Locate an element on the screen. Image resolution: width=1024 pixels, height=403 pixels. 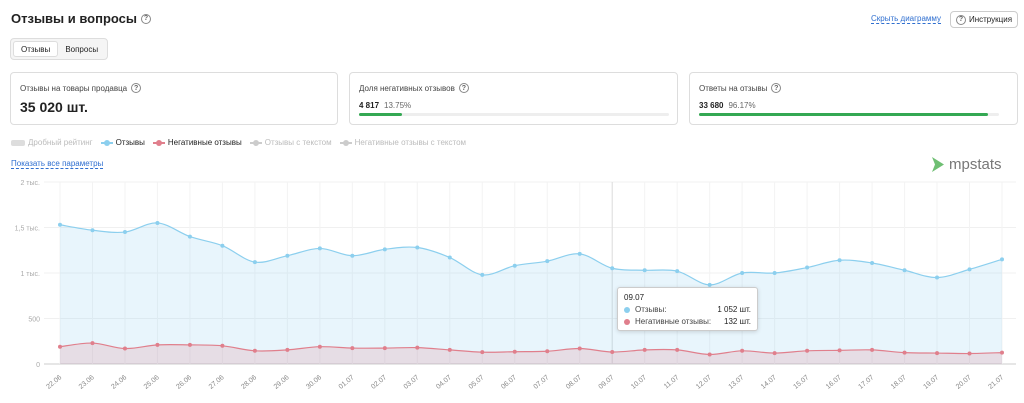
x-tick-label: 01.07 is located at coordinates (347, 382).